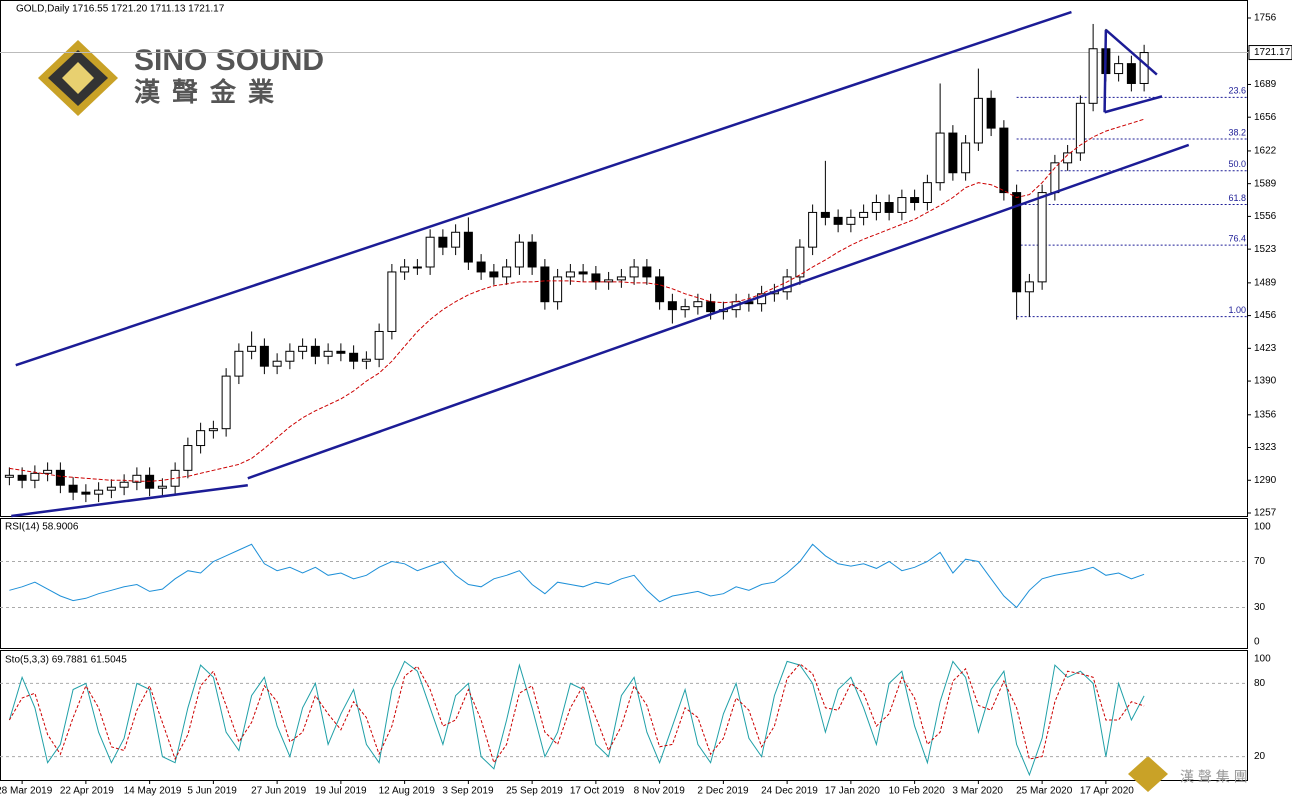 The width and height of the screenshot is (1292, 800). I want to click on y-tick-label: 1656, so click(1265, 117).